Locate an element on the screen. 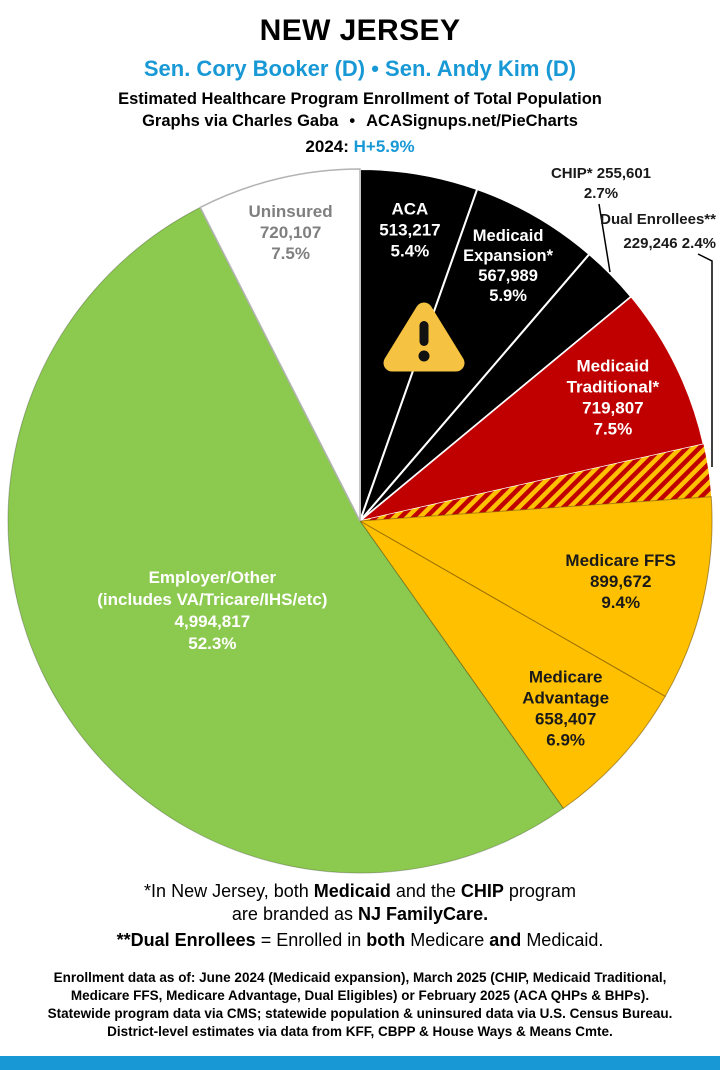 The image size is (720, 1070). pie-label-uninsured: Uninsured 720,107 7.5% is located at coordinates (291, 232).